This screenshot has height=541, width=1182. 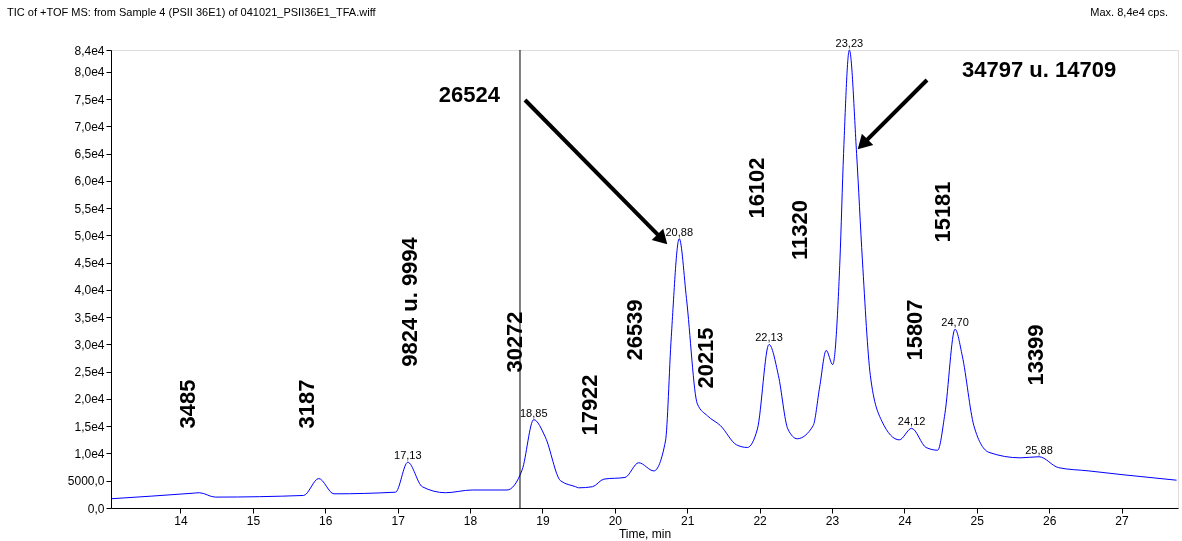 What do you see at coordinates (89, 317) in the screenshot?
I see `y-tick-label: 3,5e4` at bounding box center [89, 317].